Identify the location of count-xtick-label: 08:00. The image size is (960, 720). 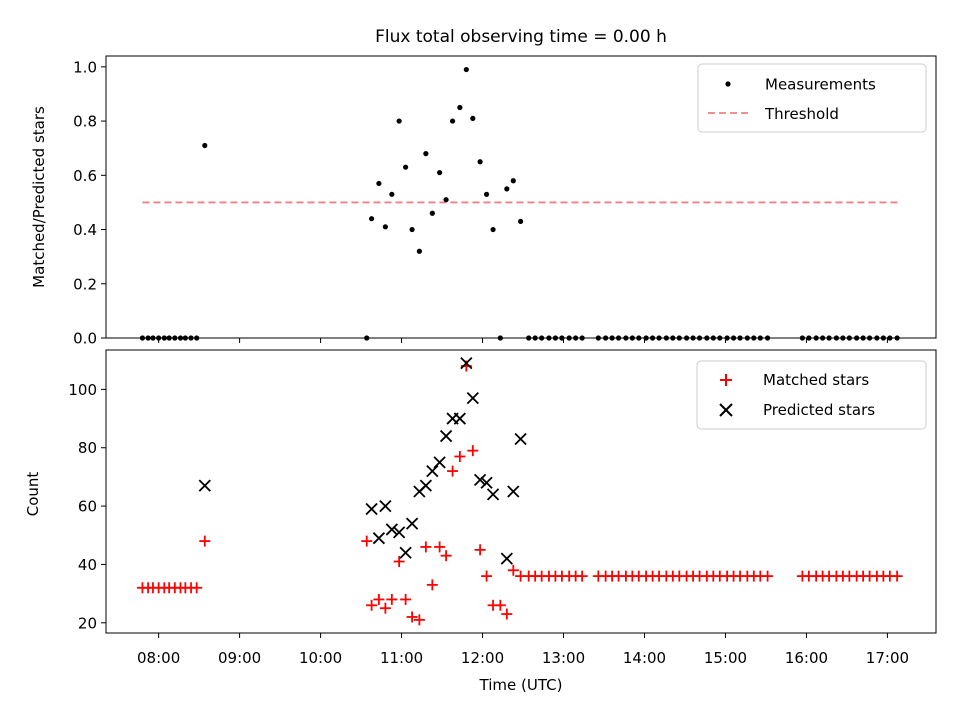
(158, 658).